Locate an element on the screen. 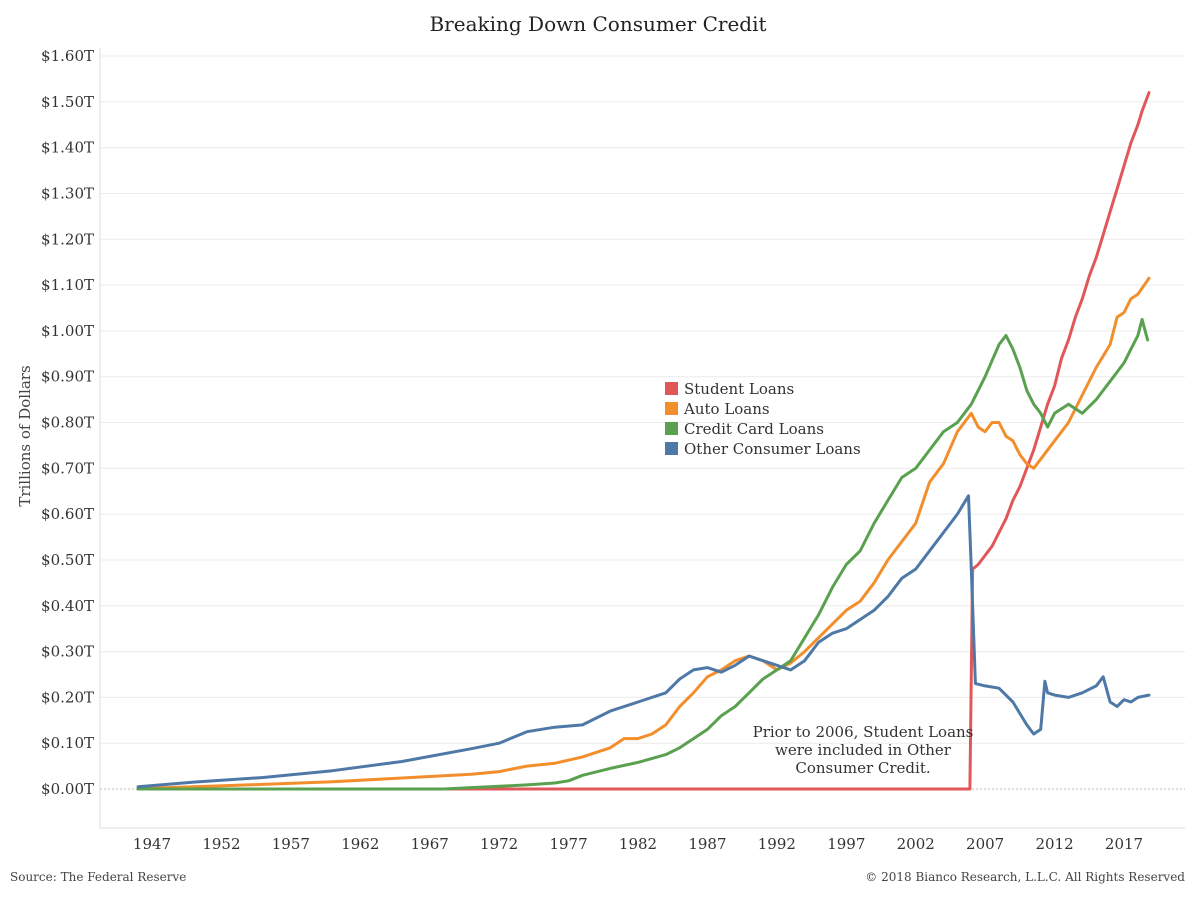 The image size is (1200, 900). y-tick-label: $1.10T is located at coordinates (67, 285).